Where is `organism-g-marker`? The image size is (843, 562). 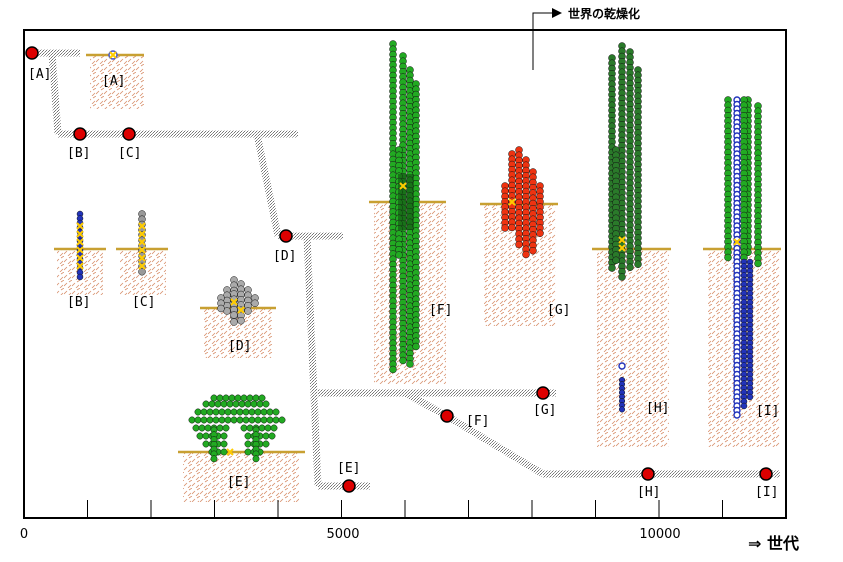 organism-g-marker is located at coordinates (512, 202).